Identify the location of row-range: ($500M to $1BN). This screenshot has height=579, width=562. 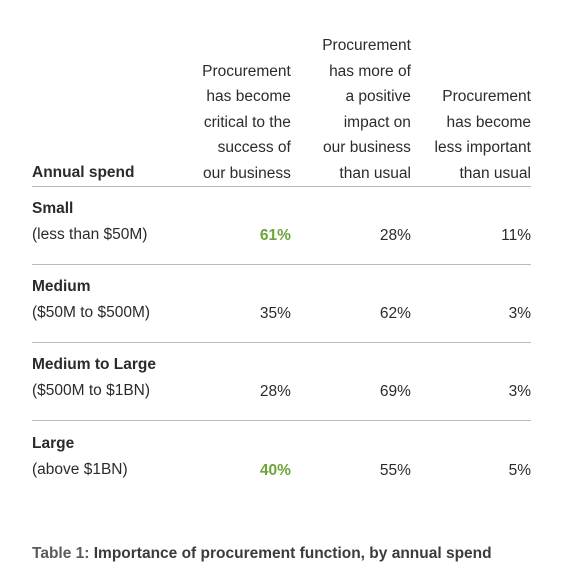
(91, 390).